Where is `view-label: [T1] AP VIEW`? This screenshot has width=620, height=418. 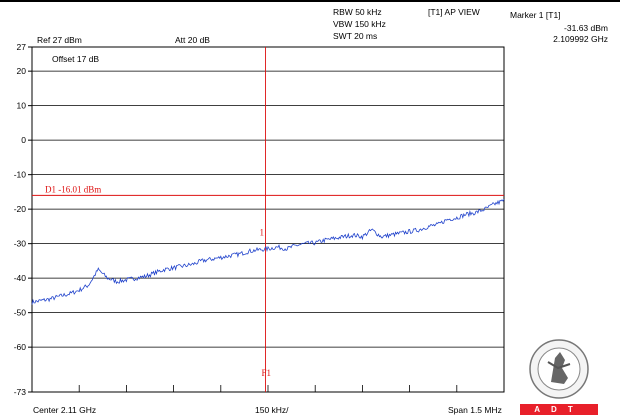
view-label: [T1] AP VIEW is located at coordinates (454, 12).